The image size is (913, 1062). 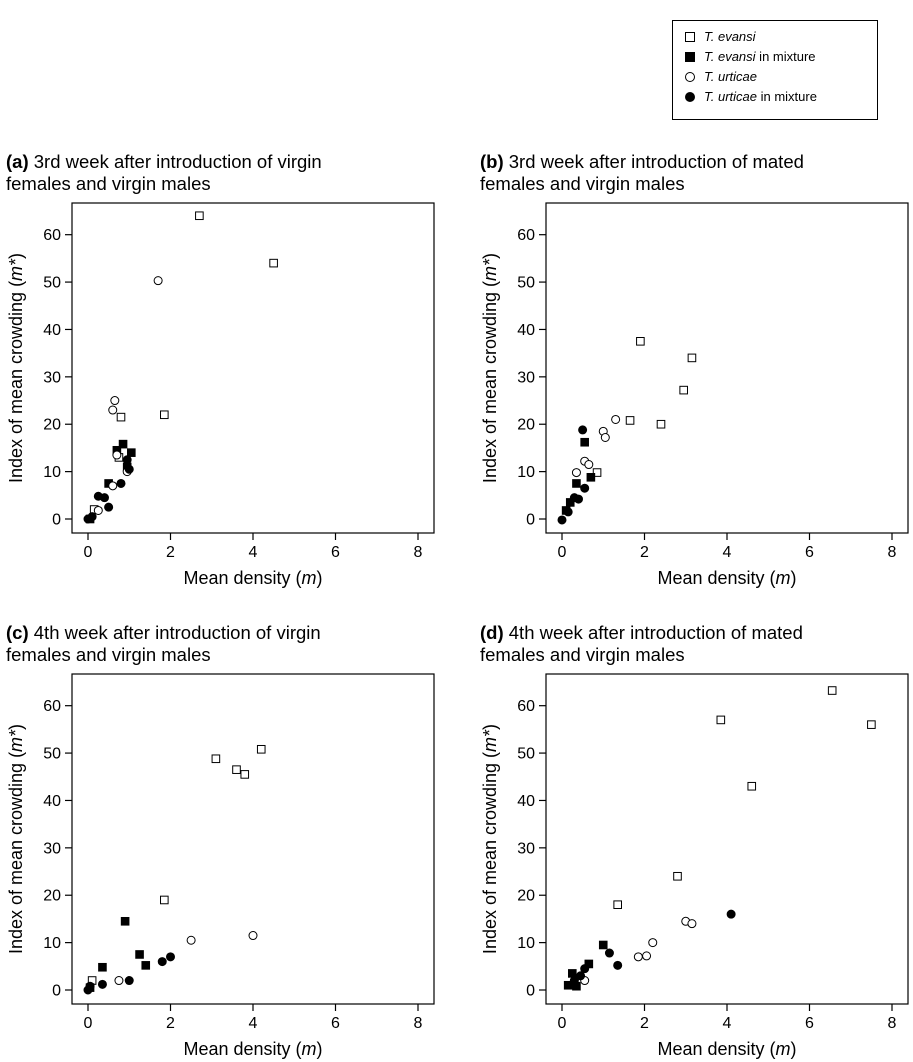 What do you see at coordinates (88, 552) in the screenshot?
I see `x-tick-label: 0` at bounding box center [88, 552].